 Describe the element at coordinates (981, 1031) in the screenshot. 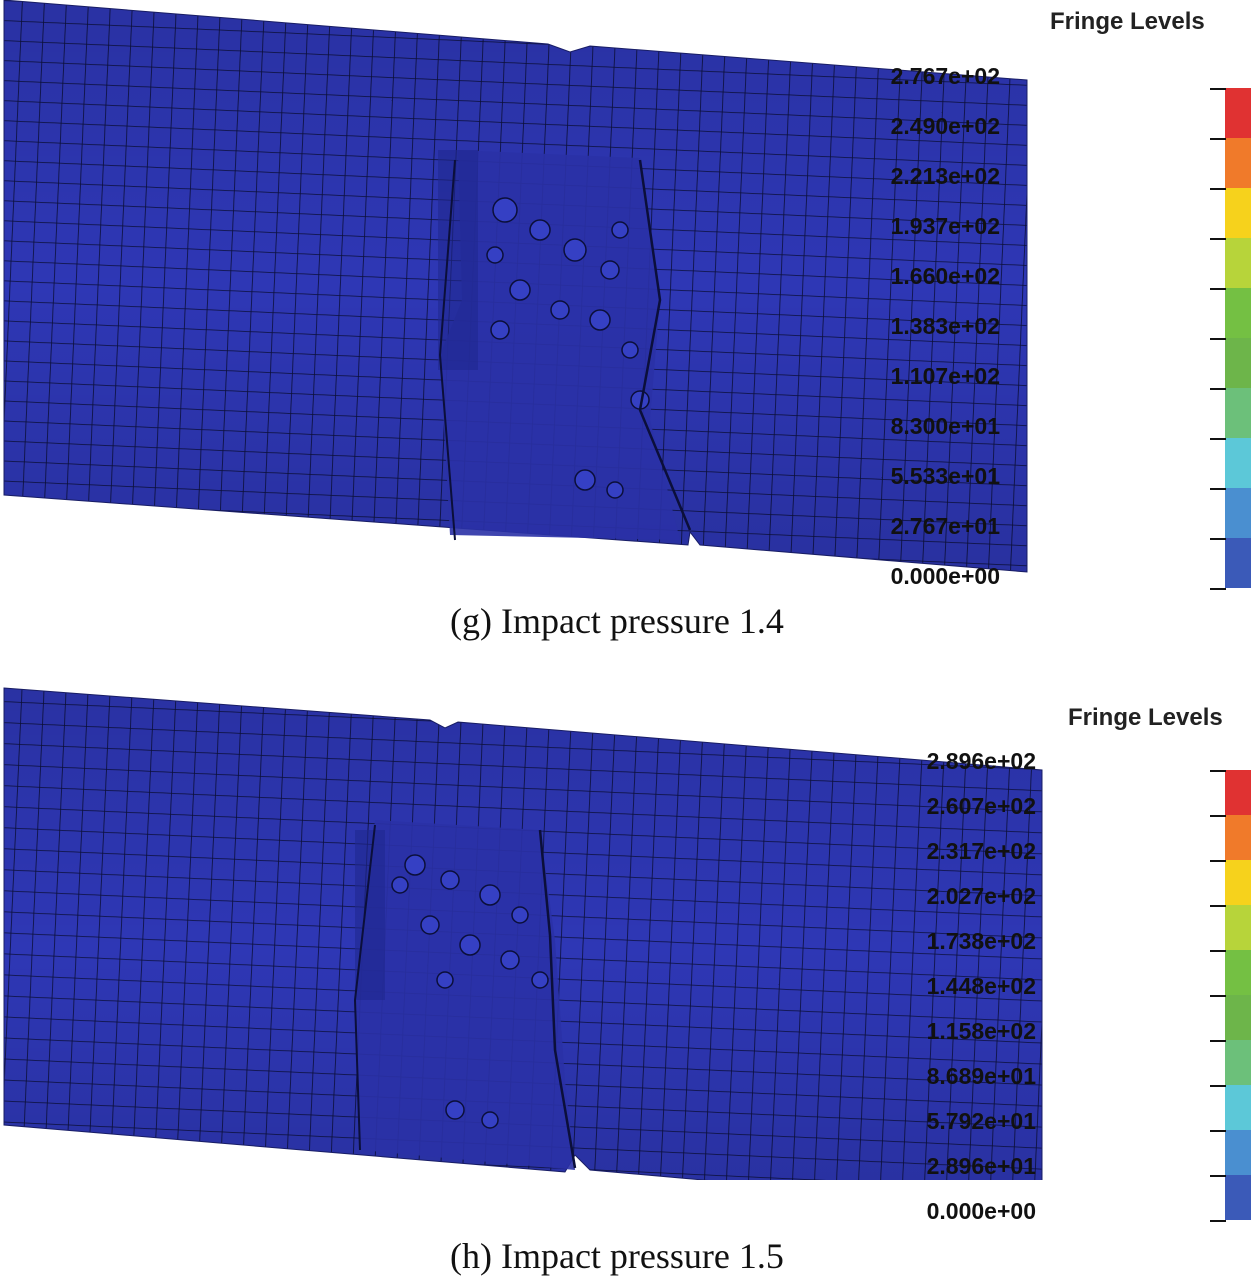

I see `legend-label: 1.158e+02` at that location.